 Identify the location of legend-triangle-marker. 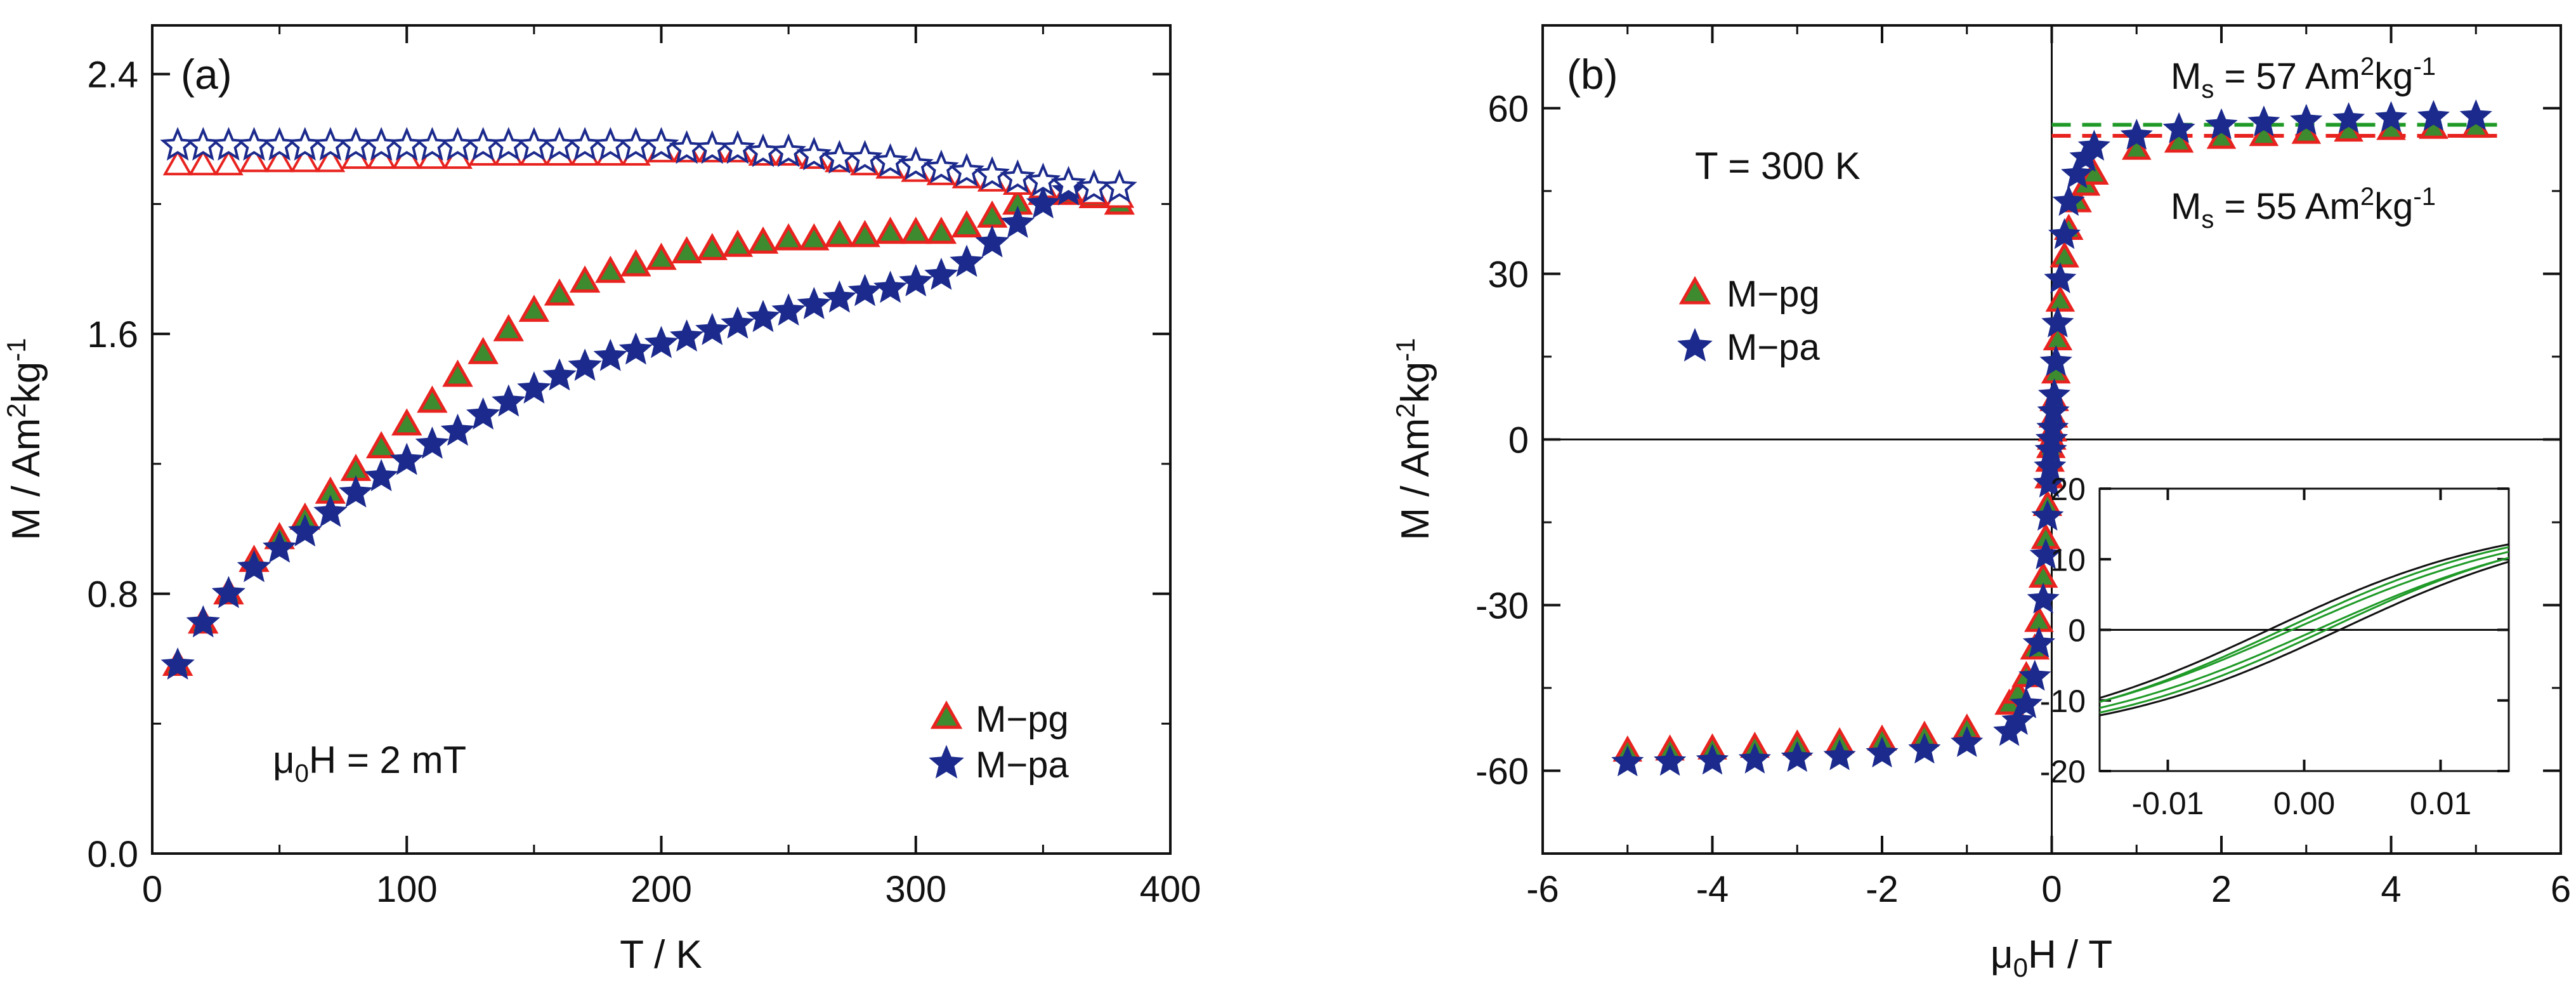
(1694, 290).